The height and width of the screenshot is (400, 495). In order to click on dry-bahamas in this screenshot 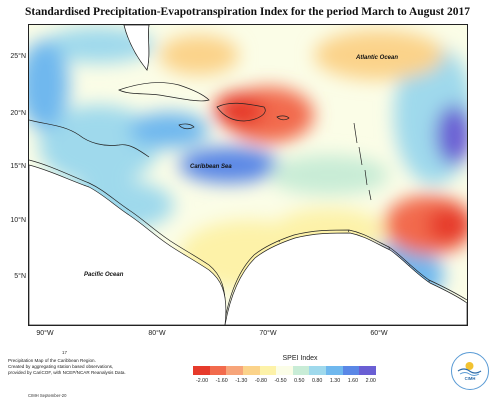, I will do `click(199, 55)`.